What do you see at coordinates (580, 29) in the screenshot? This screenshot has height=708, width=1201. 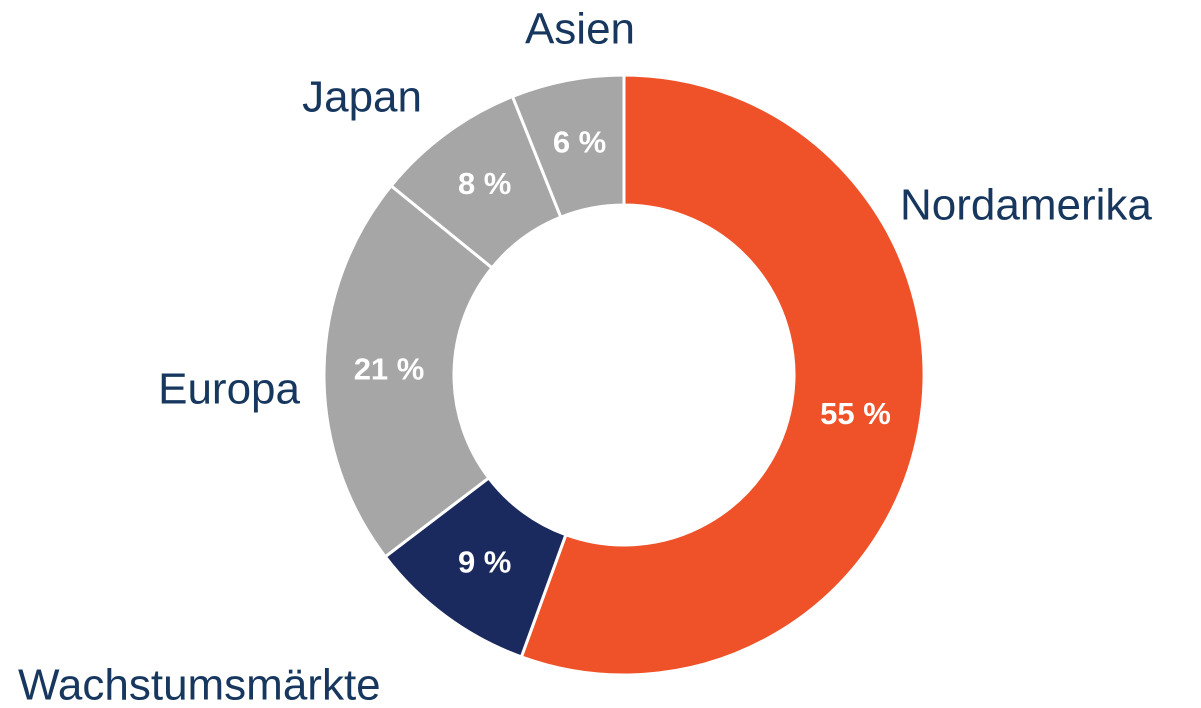 I see `category-label: Asien` at bounding box center [580, 29].